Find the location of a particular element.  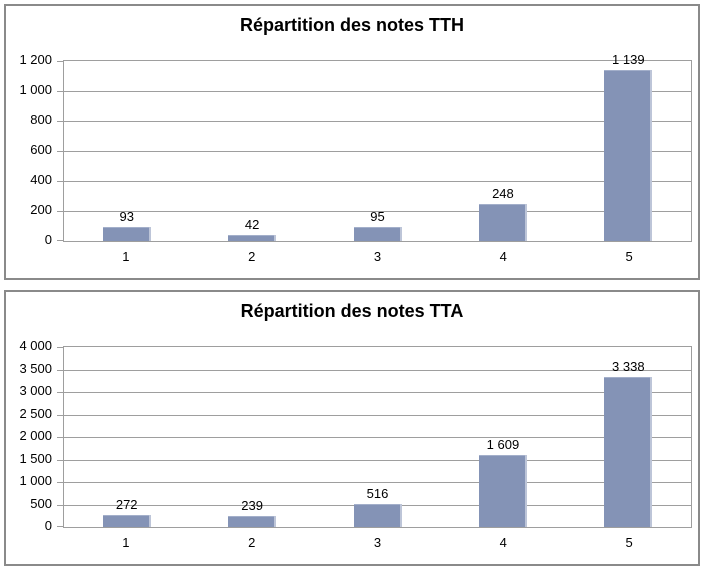

bar-cell: 95 is located at coordinates (377, 151).